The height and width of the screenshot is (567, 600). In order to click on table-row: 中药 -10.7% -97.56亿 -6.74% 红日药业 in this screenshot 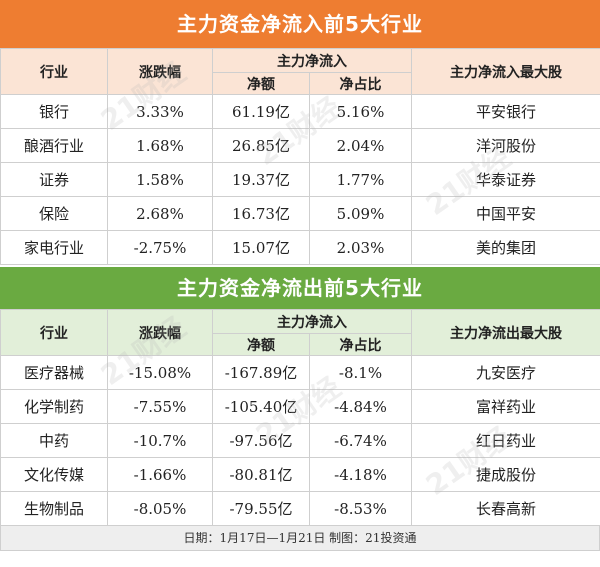, I will do `click(300, 440)`.